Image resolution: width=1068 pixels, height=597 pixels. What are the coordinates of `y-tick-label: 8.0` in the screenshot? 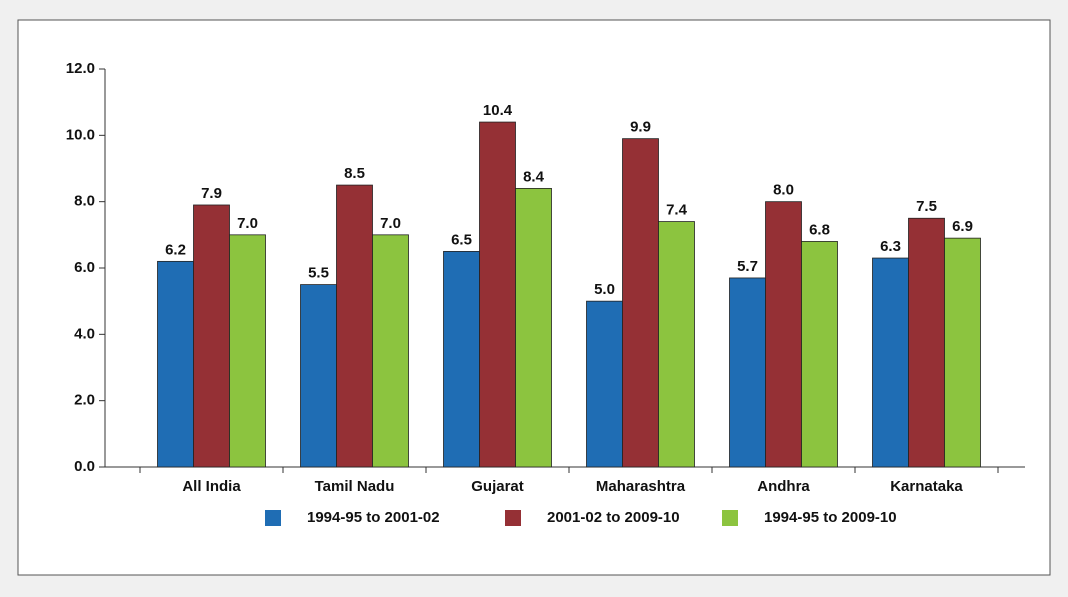 It's located at (84, 201).